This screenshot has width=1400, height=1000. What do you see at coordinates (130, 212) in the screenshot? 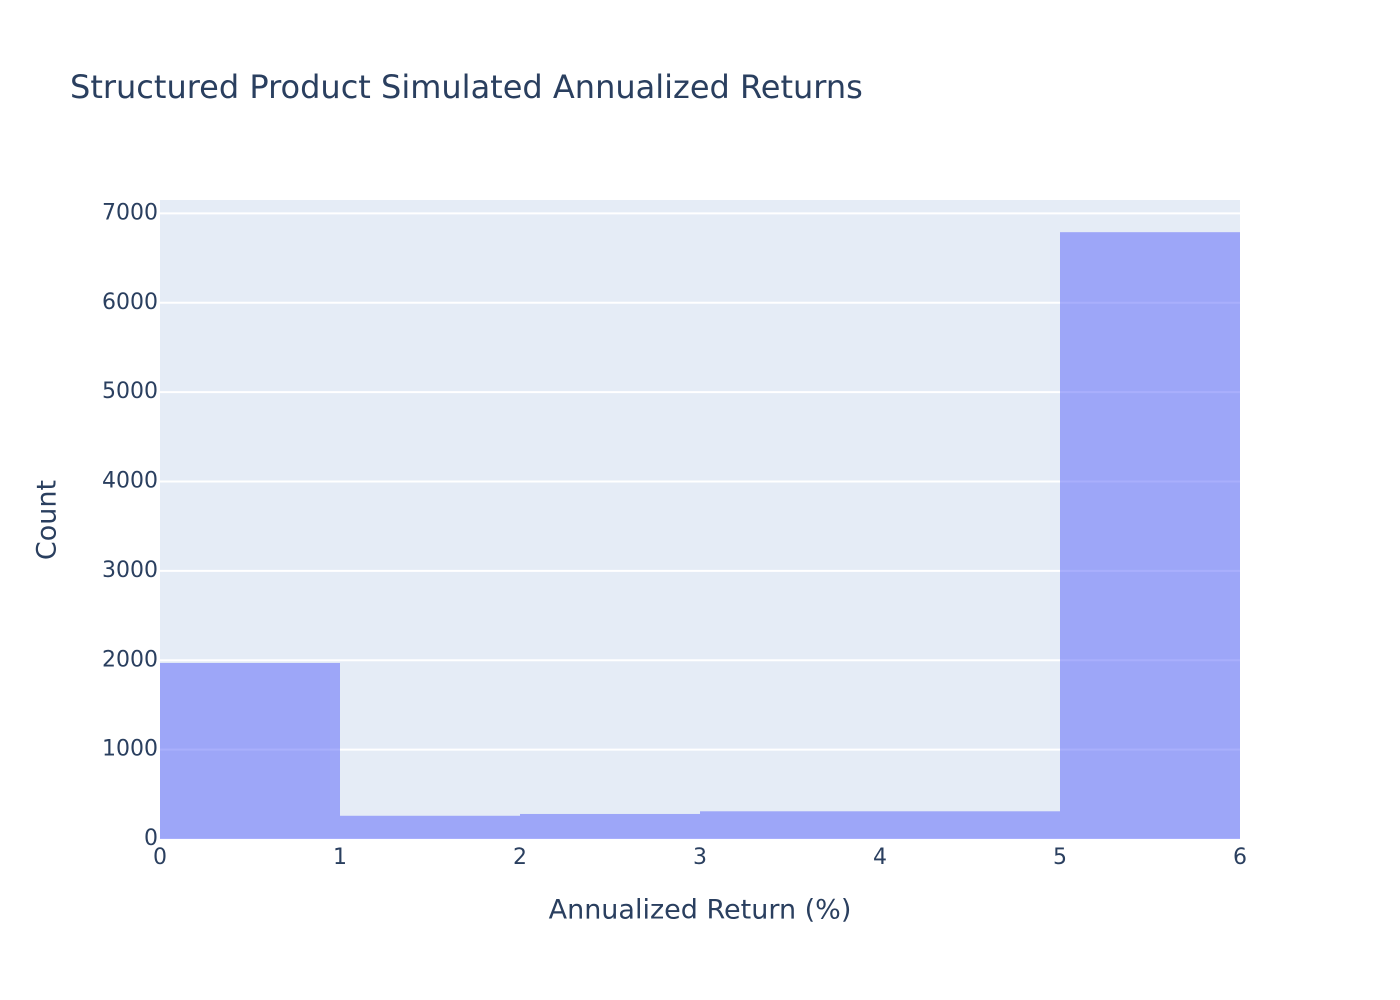
I see `y-tick-label: 7000` at bounding box center [130, 212].